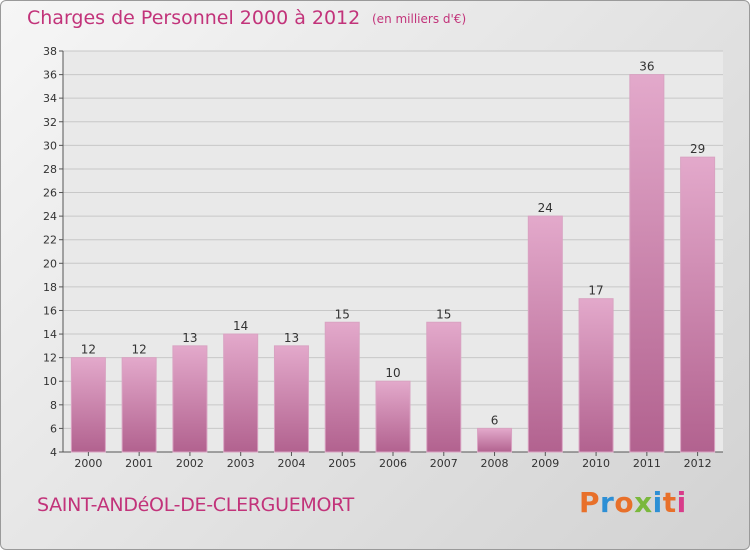  I want to click on logo-letter: o, so click(624, 502).